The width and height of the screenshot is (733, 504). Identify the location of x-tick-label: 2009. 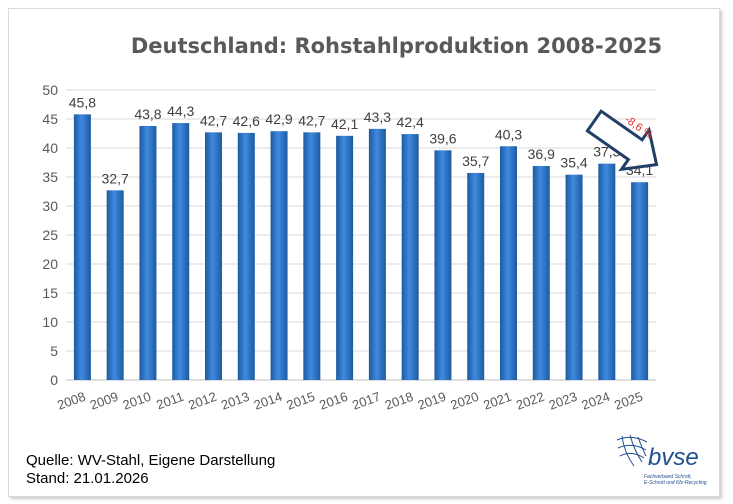
(104, 401).